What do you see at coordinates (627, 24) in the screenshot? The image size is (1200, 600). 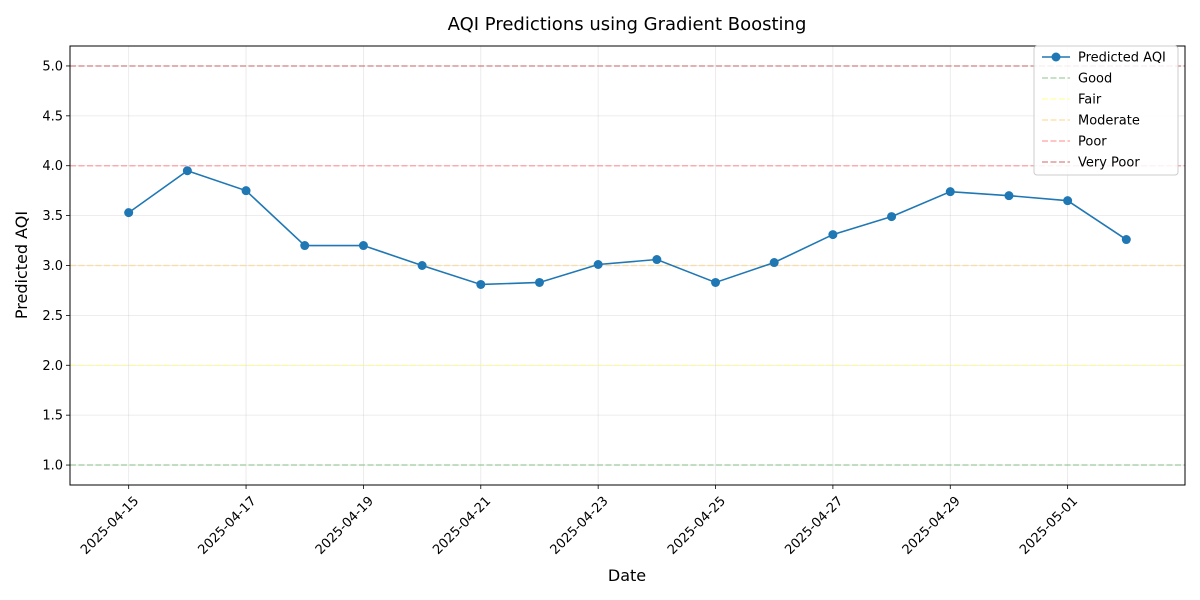 I see `chart-title: AQI Predictions using Gradient Boosting` at bounding box center [627, 24].